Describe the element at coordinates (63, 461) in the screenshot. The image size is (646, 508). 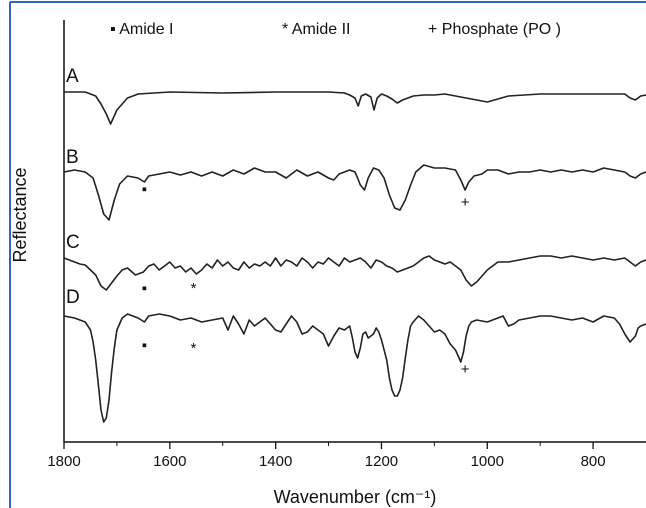
I see `x-tick-label: 1800` at that location.